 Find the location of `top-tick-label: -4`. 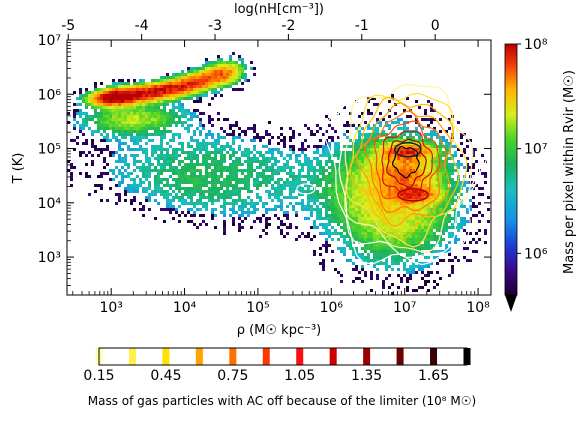

top-tick-label: -4 is located at coordinates (142, 26).